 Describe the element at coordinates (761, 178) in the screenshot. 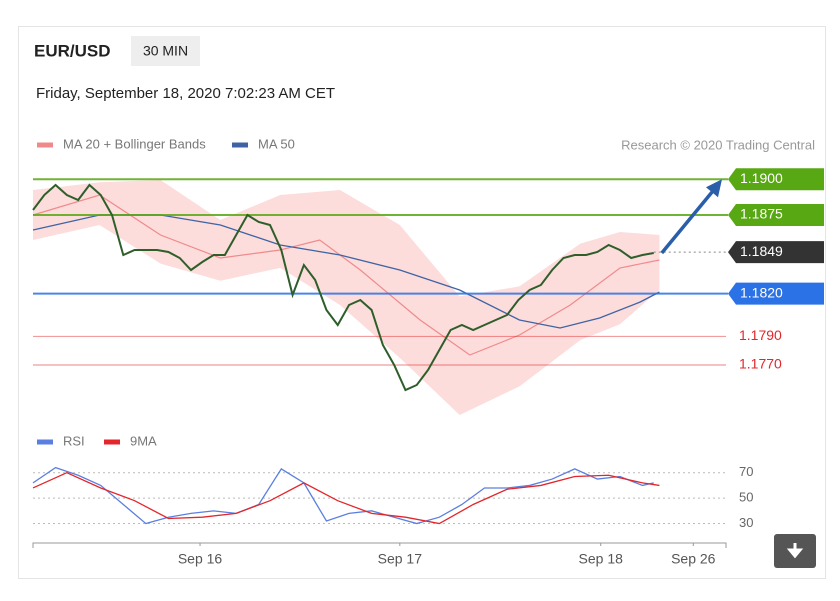

I see `level-label: 1.1900` at that location.